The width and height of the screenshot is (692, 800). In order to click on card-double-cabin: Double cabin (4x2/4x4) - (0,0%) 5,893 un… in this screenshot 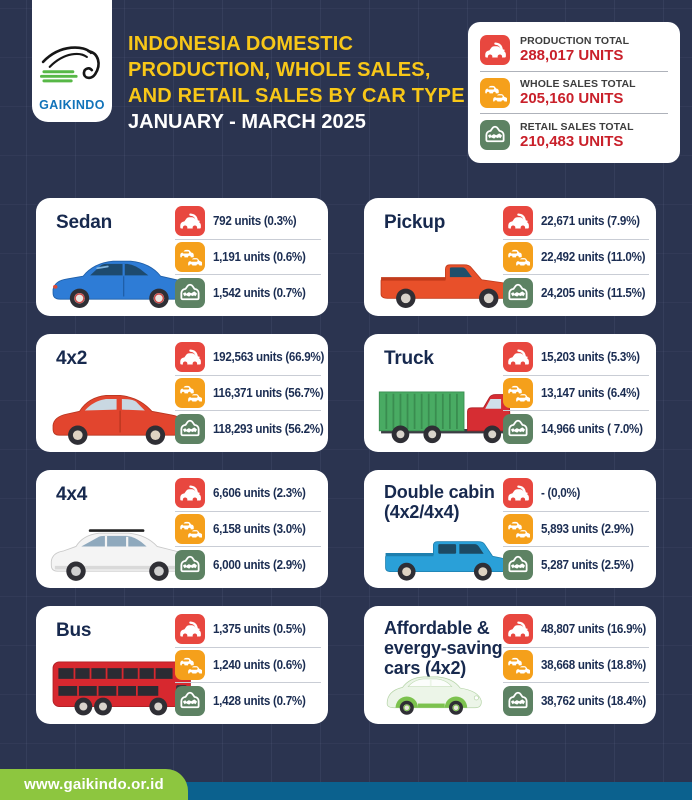, I will do `click(510, 529)`.